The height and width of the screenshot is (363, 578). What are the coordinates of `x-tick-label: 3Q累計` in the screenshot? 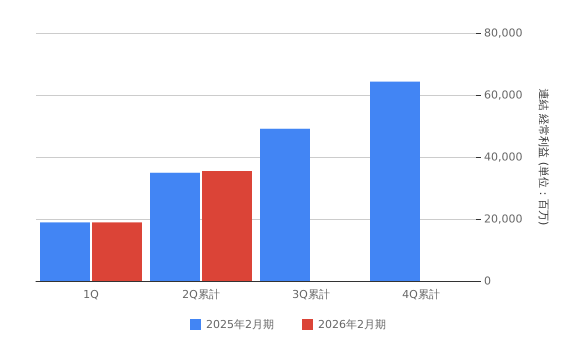 It's located at (311, 294).